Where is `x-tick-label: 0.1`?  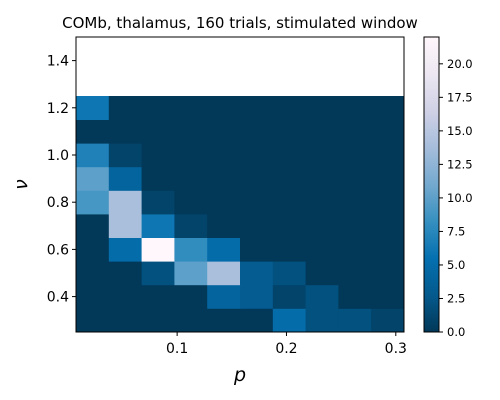 x-tick-label: 0.1 is located at coordinates (177, 349).